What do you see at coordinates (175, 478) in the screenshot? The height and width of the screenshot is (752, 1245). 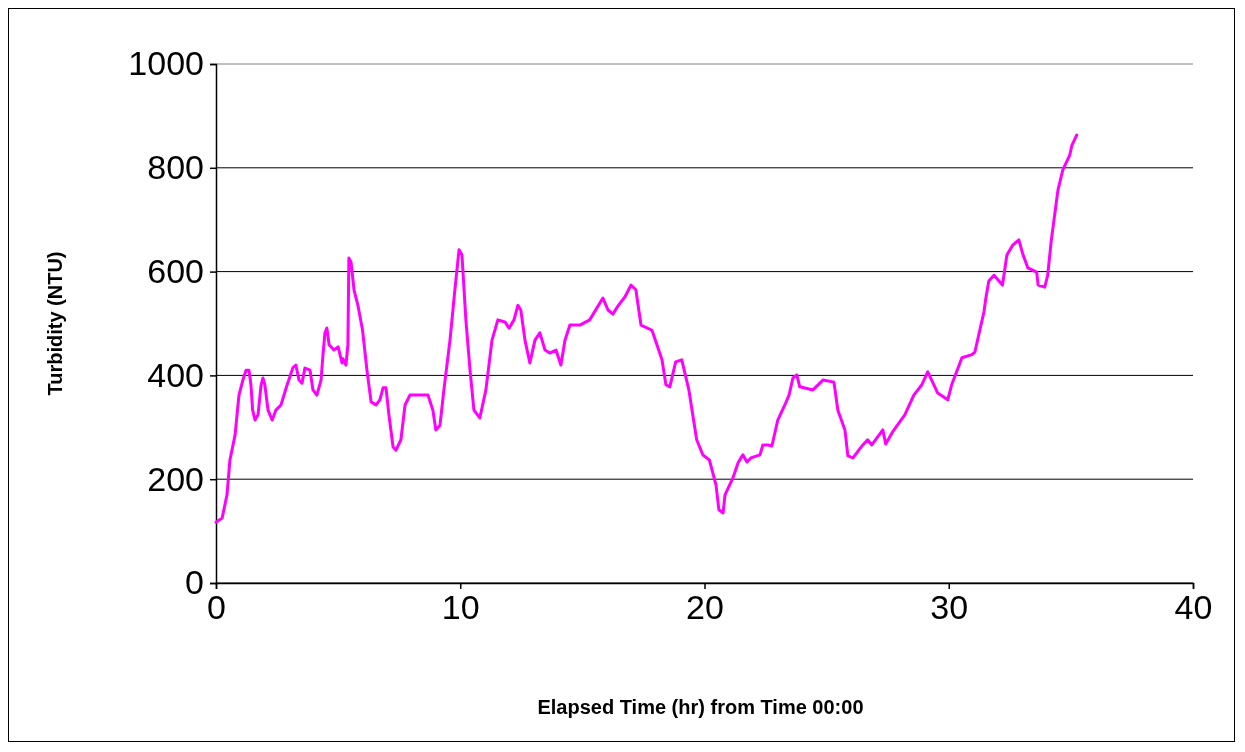 I see `y-tick-label: 200` at bounding box center [175, 478].